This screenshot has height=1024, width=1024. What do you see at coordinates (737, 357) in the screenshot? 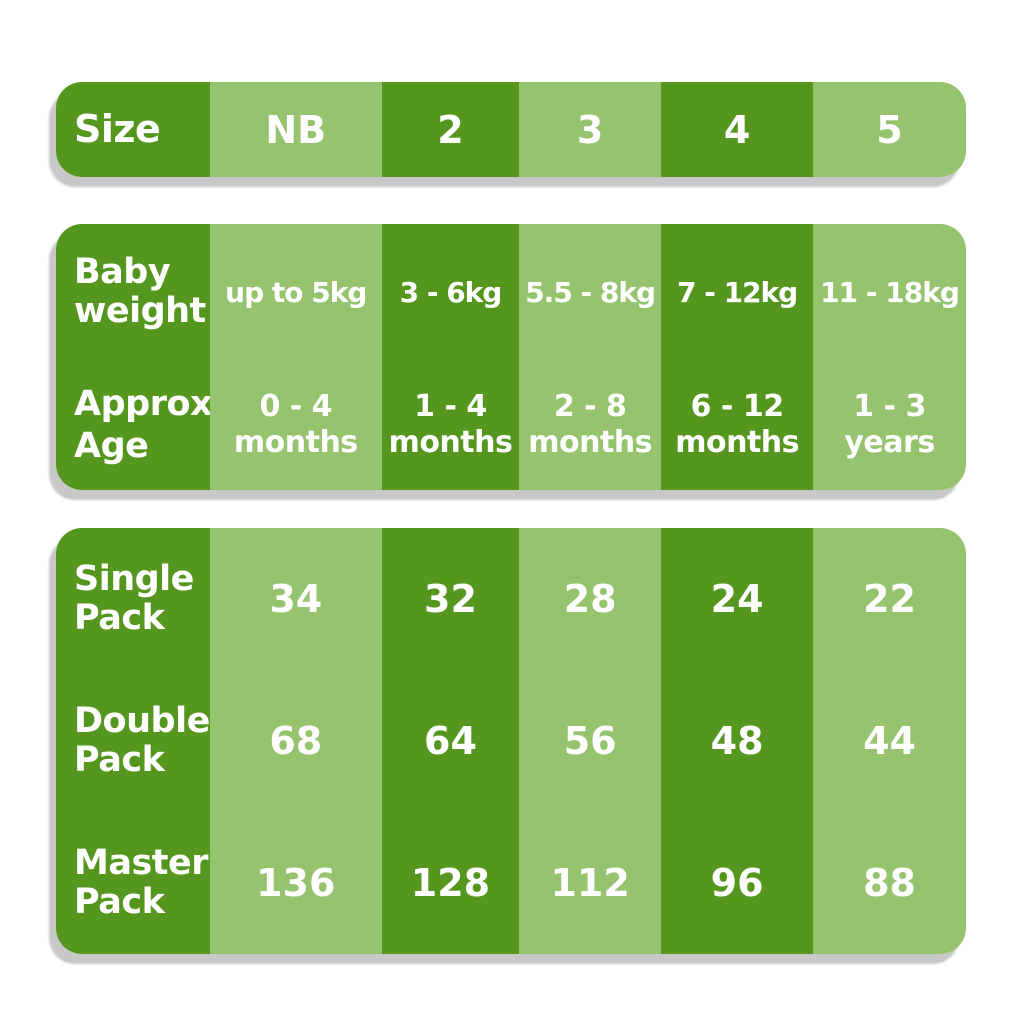
I see `column-4: 7 - 12kg 6 - 12 months` at bounding box center [737, 357].